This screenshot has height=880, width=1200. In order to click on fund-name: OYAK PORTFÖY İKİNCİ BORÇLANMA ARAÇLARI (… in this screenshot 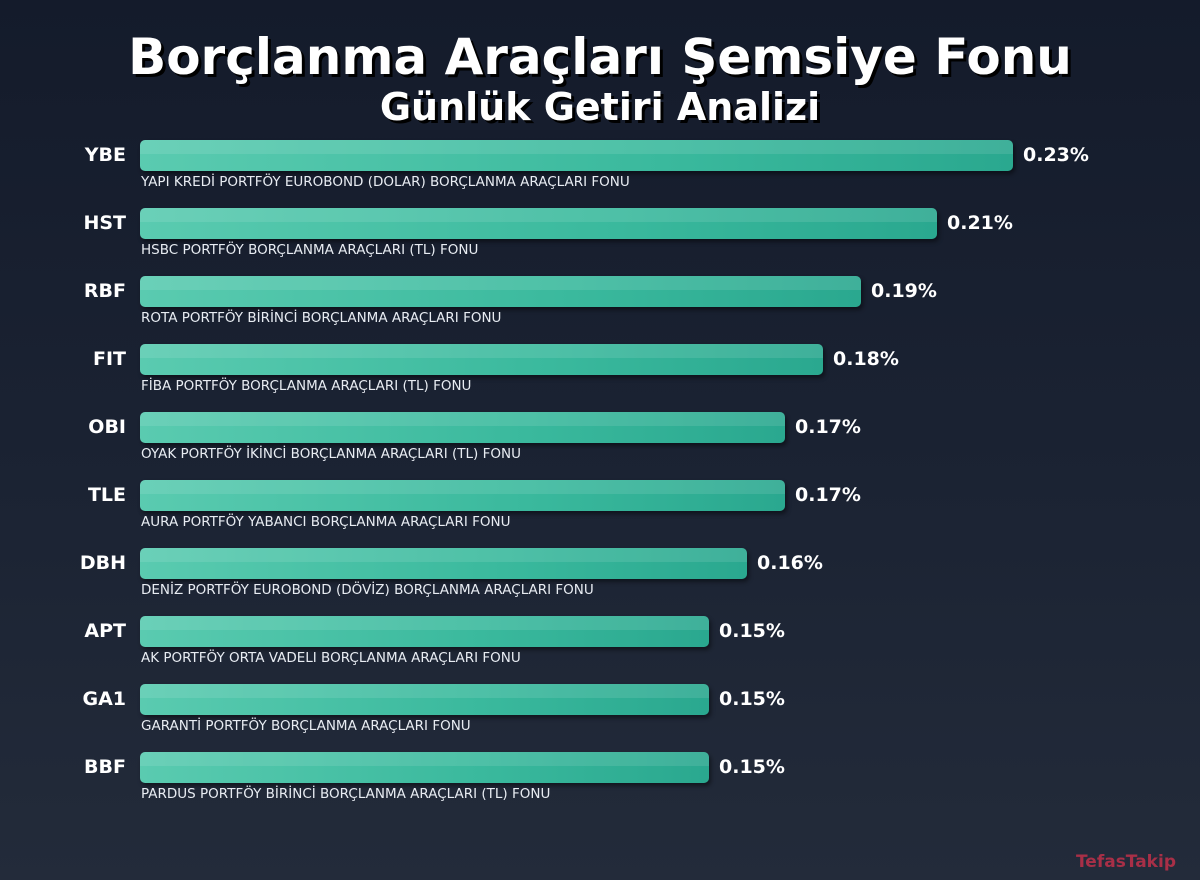, I will do `click(331, 454)`.